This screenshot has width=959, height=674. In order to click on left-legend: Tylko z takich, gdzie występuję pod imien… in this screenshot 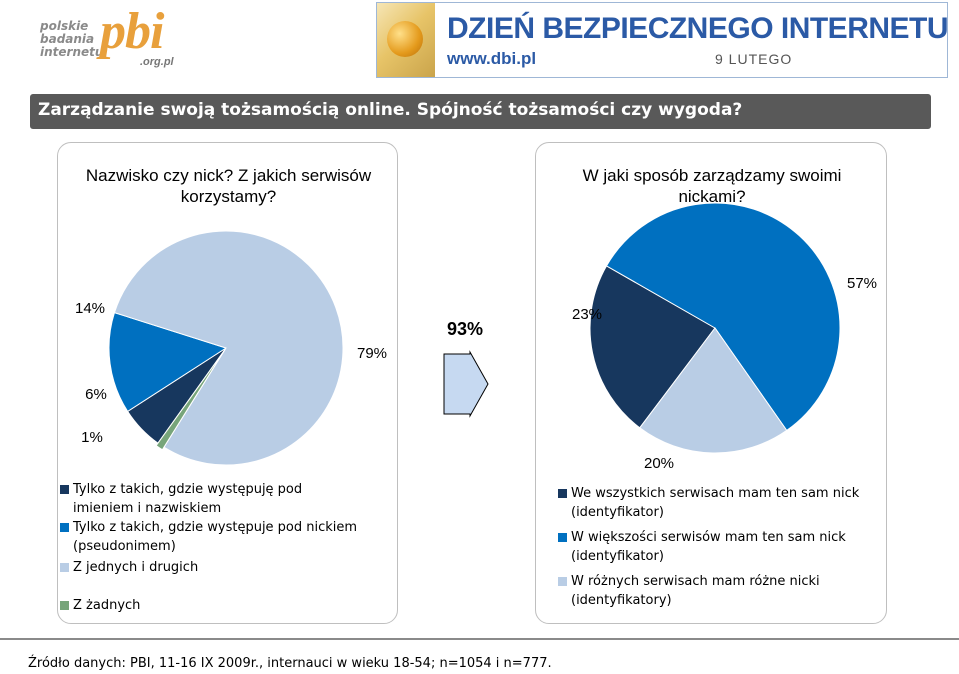, I will do `click(225, 550)`.